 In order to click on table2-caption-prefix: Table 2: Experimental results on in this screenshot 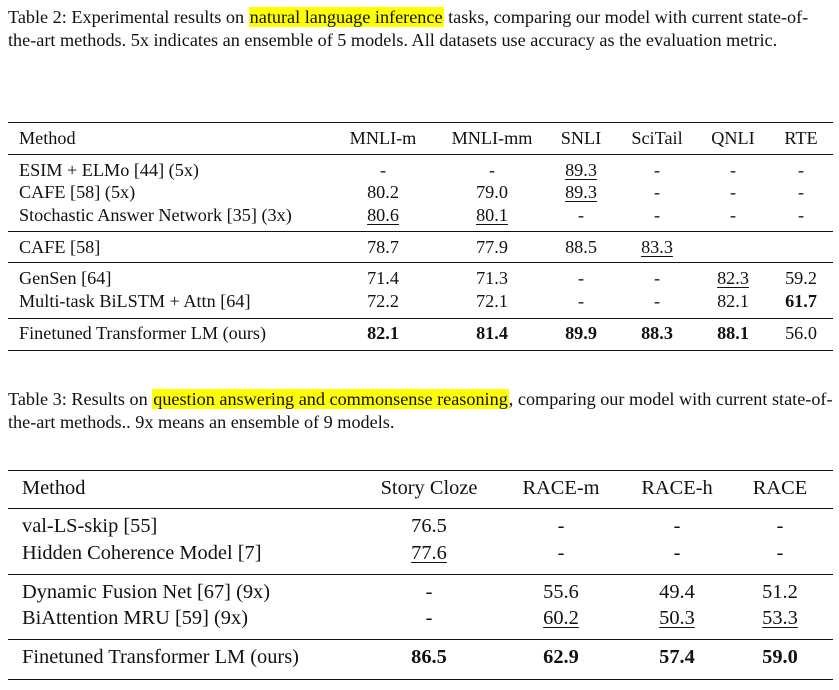, I will do `click(128, 17)`.